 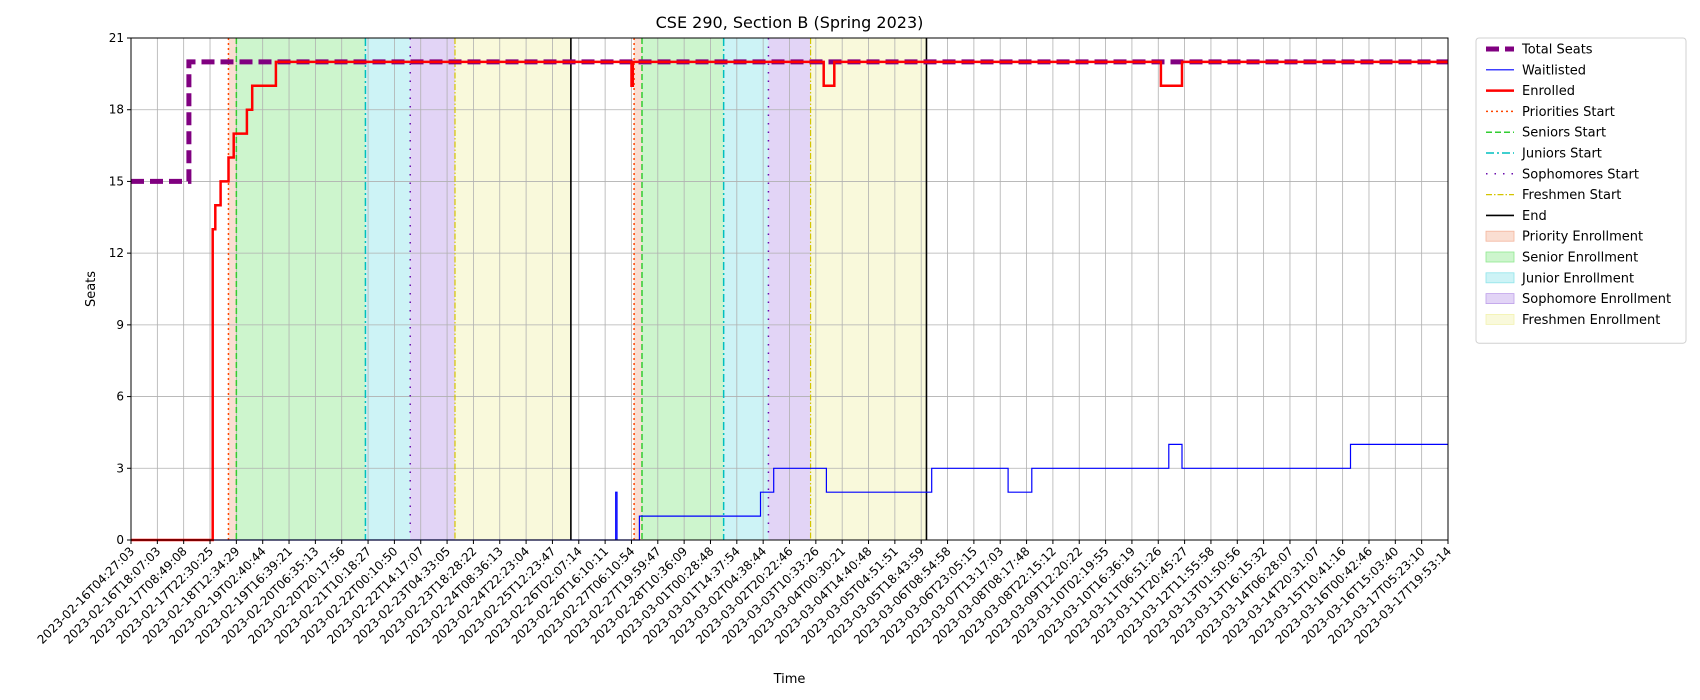 I want to click on legend-label-end: End, so click(x=1534, y=216).